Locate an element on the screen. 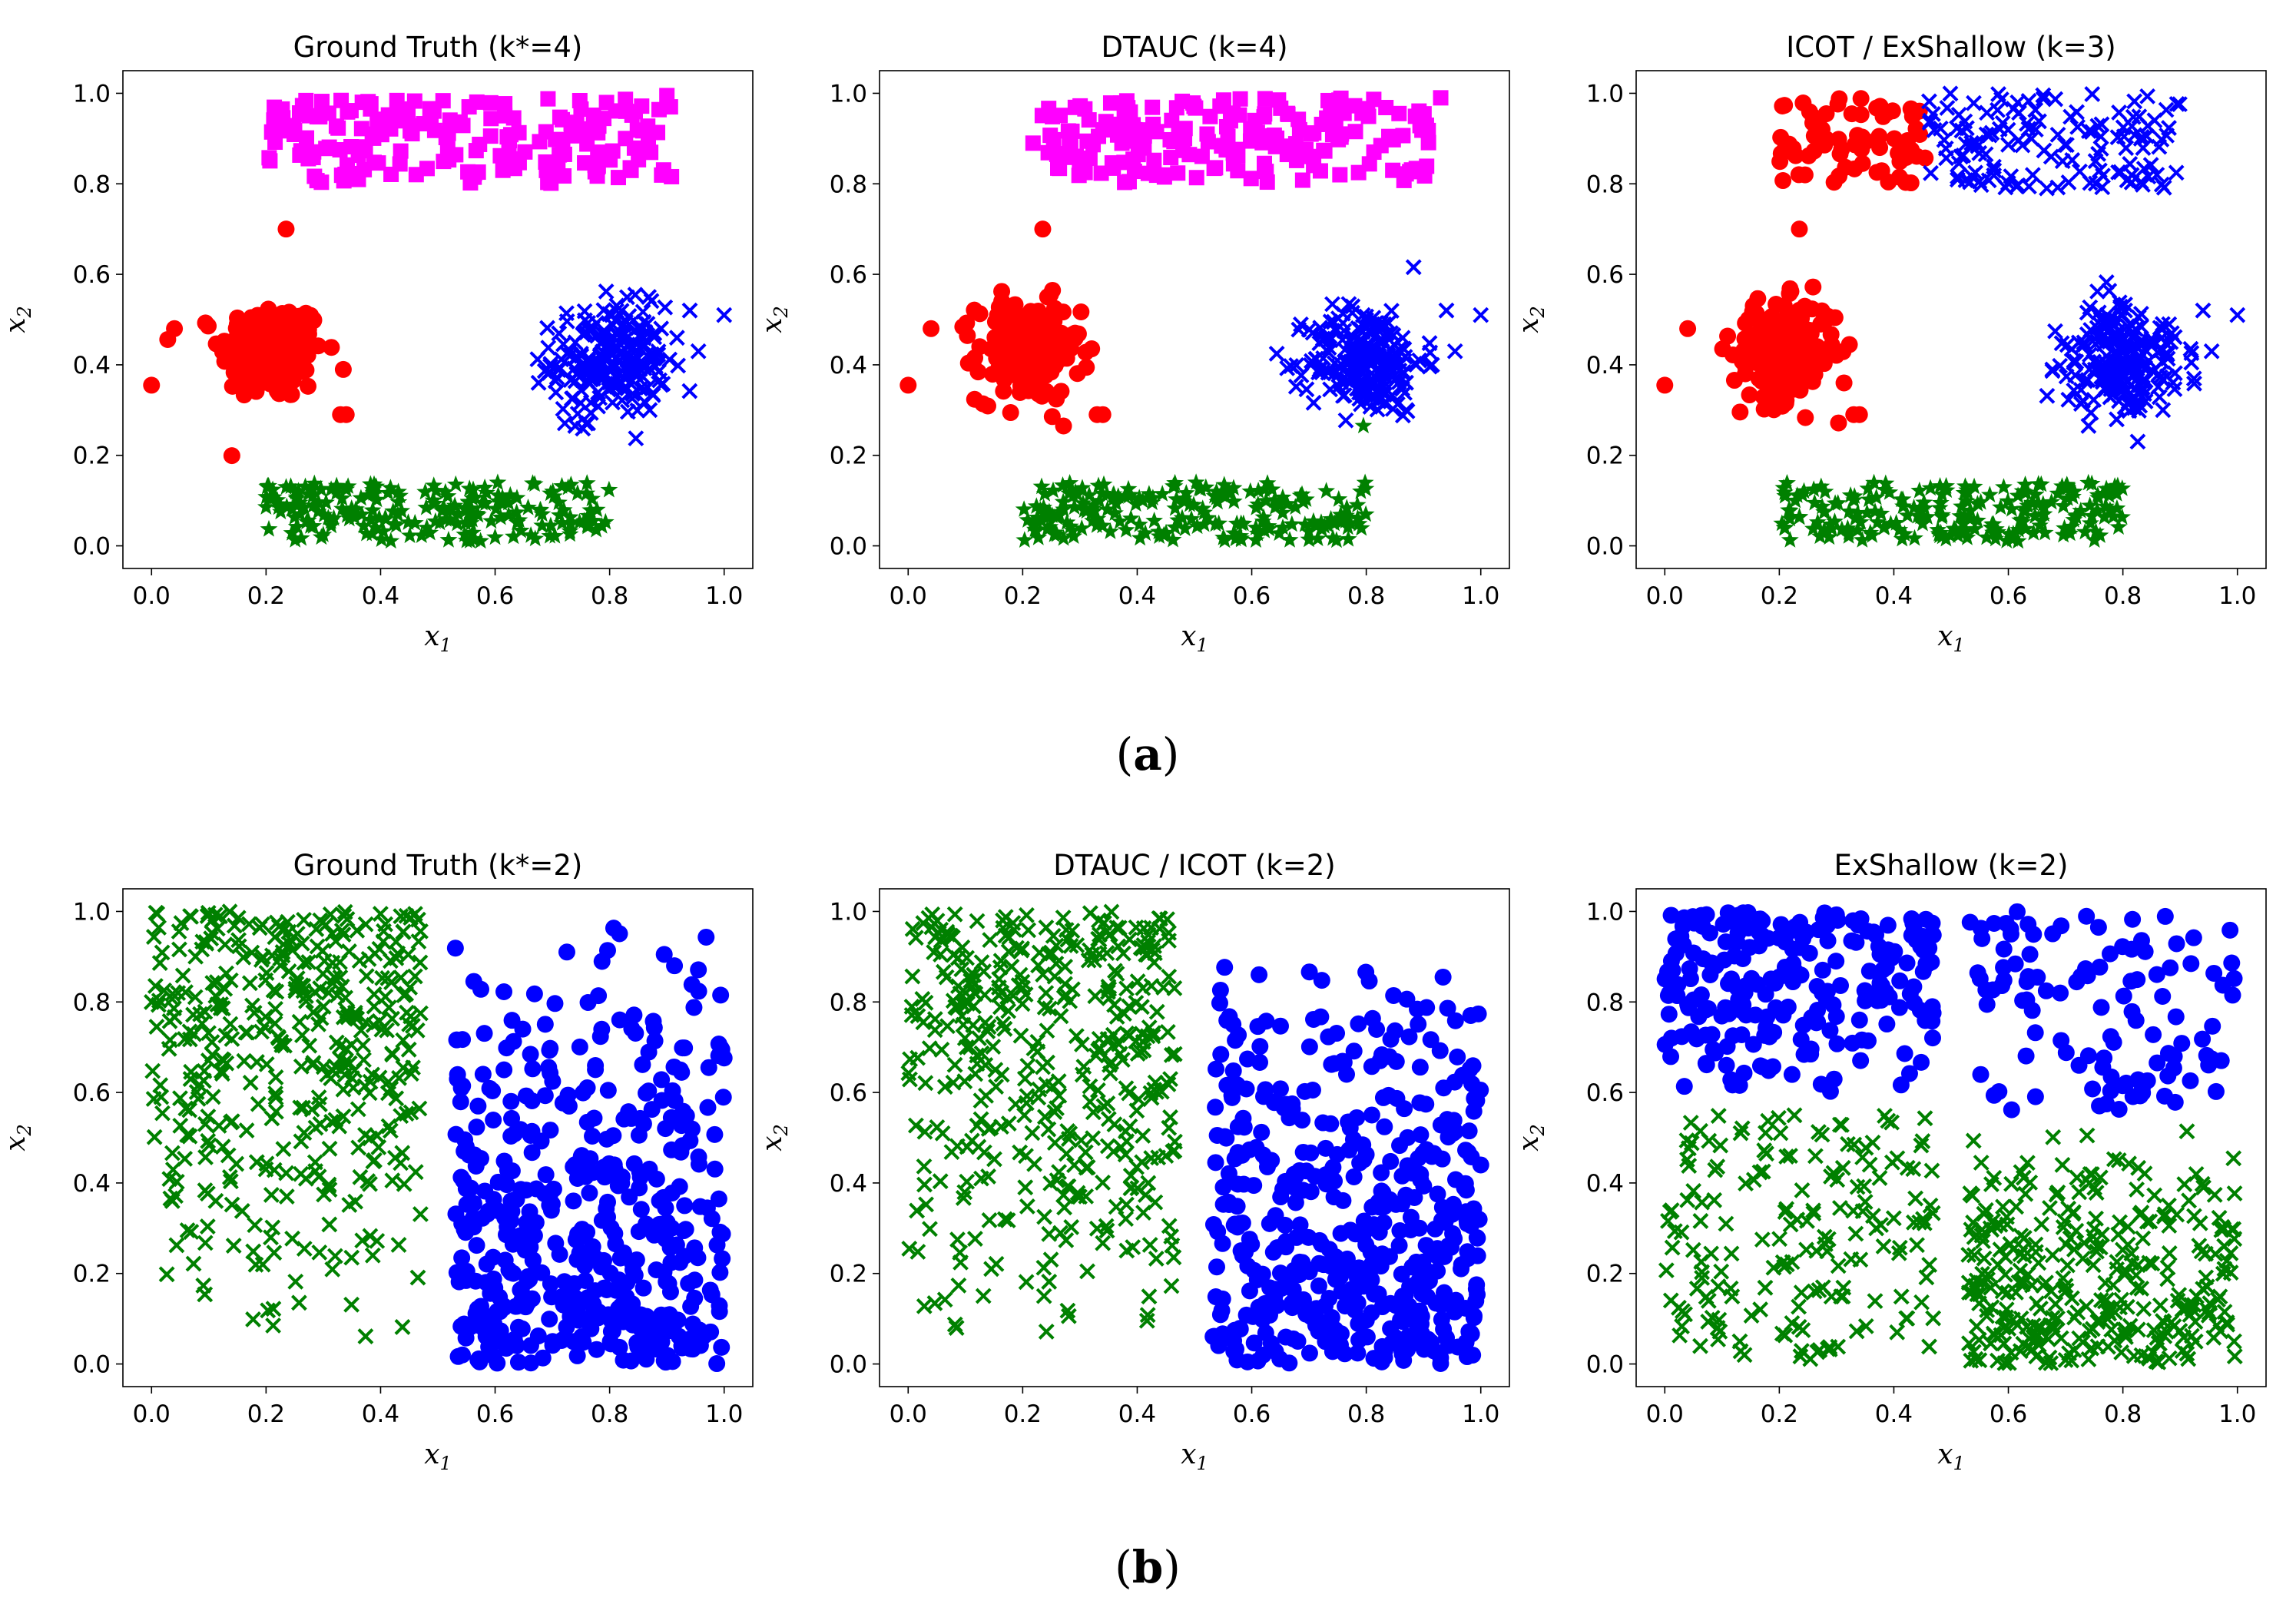 The width and height of the screenshot is (2296, 1614). panel-title: DTAUC (k=4) is located at coordinates (1194, 48).